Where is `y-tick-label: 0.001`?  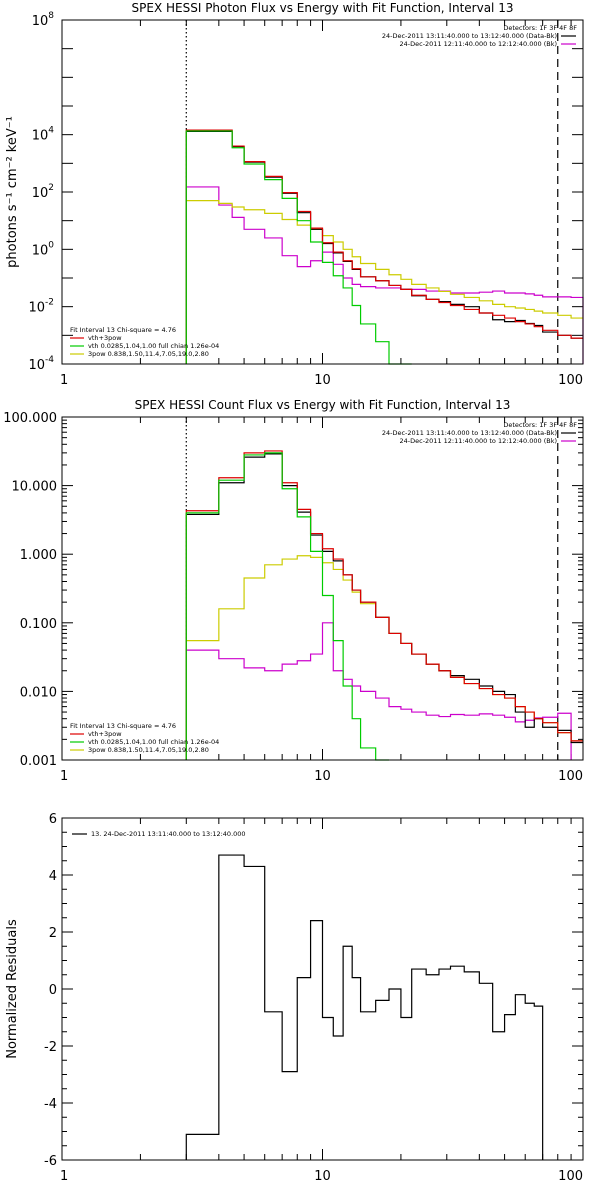
y-tick-label: 0.001 is located at coordinates (38, 761).